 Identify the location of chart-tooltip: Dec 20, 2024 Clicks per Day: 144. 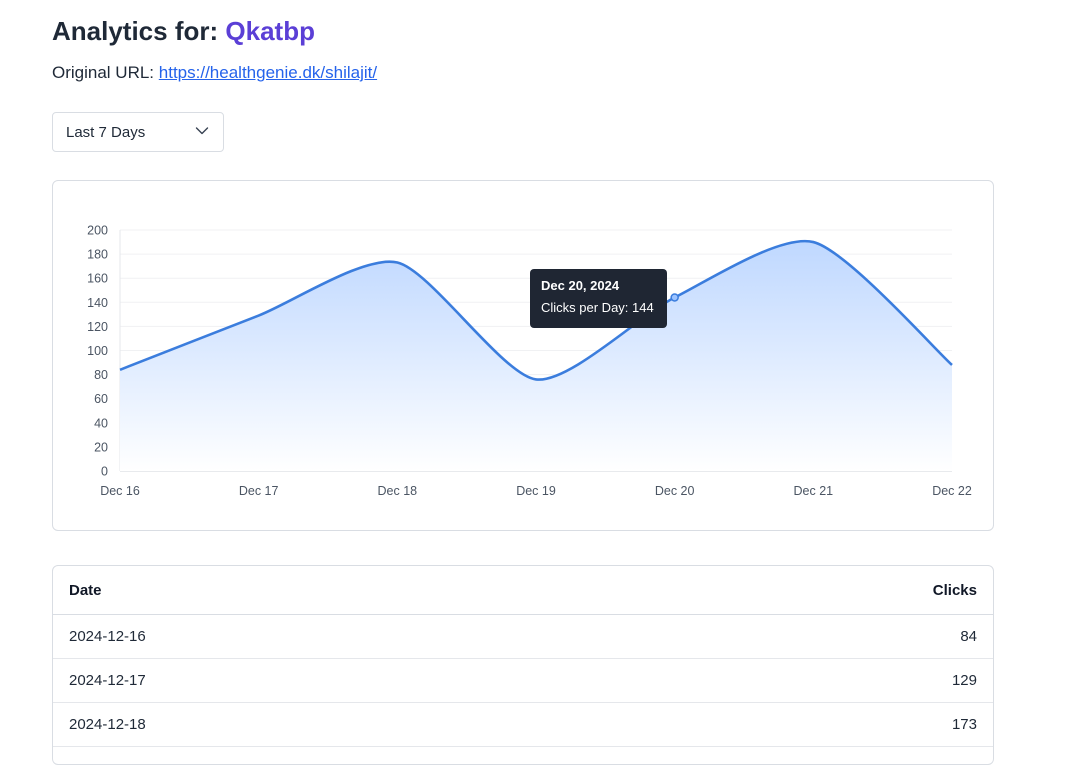
(598, 298).